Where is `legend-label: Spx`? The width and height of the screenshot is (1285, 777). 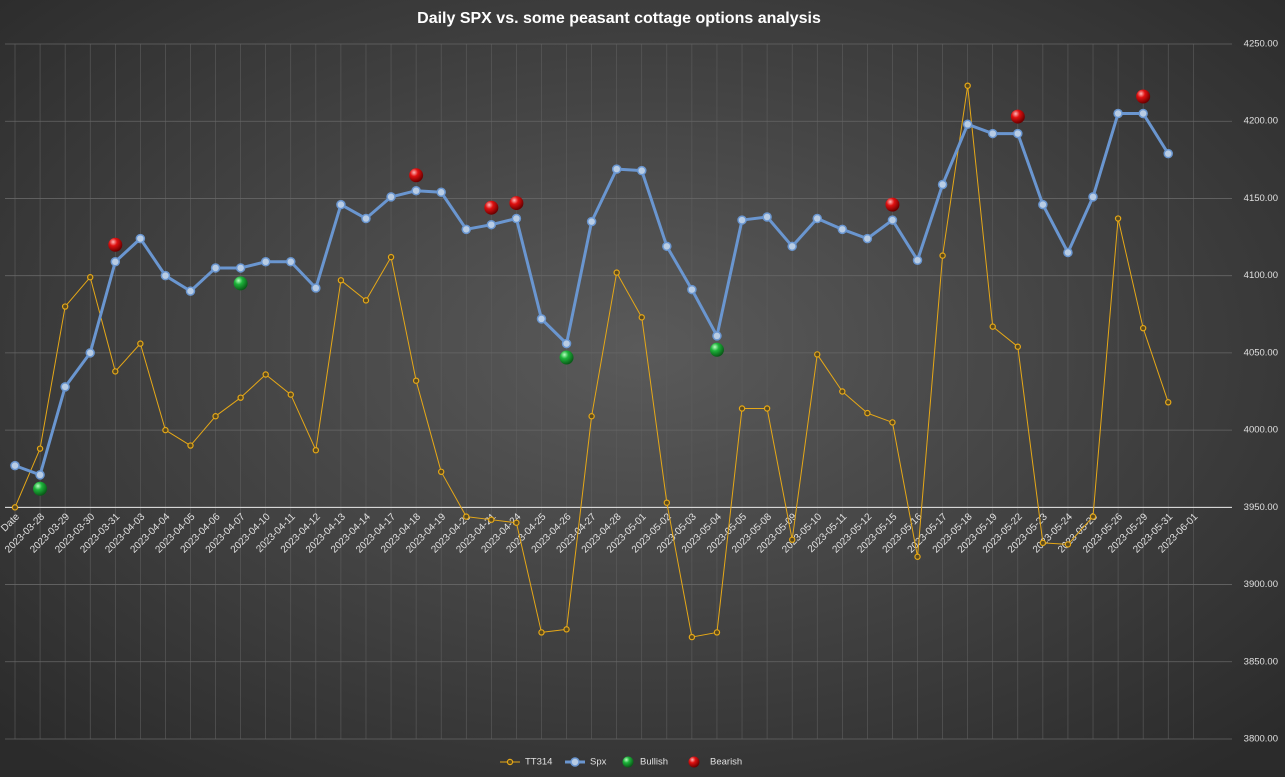 legend-label: Spx is located at coordinates (598, 762).